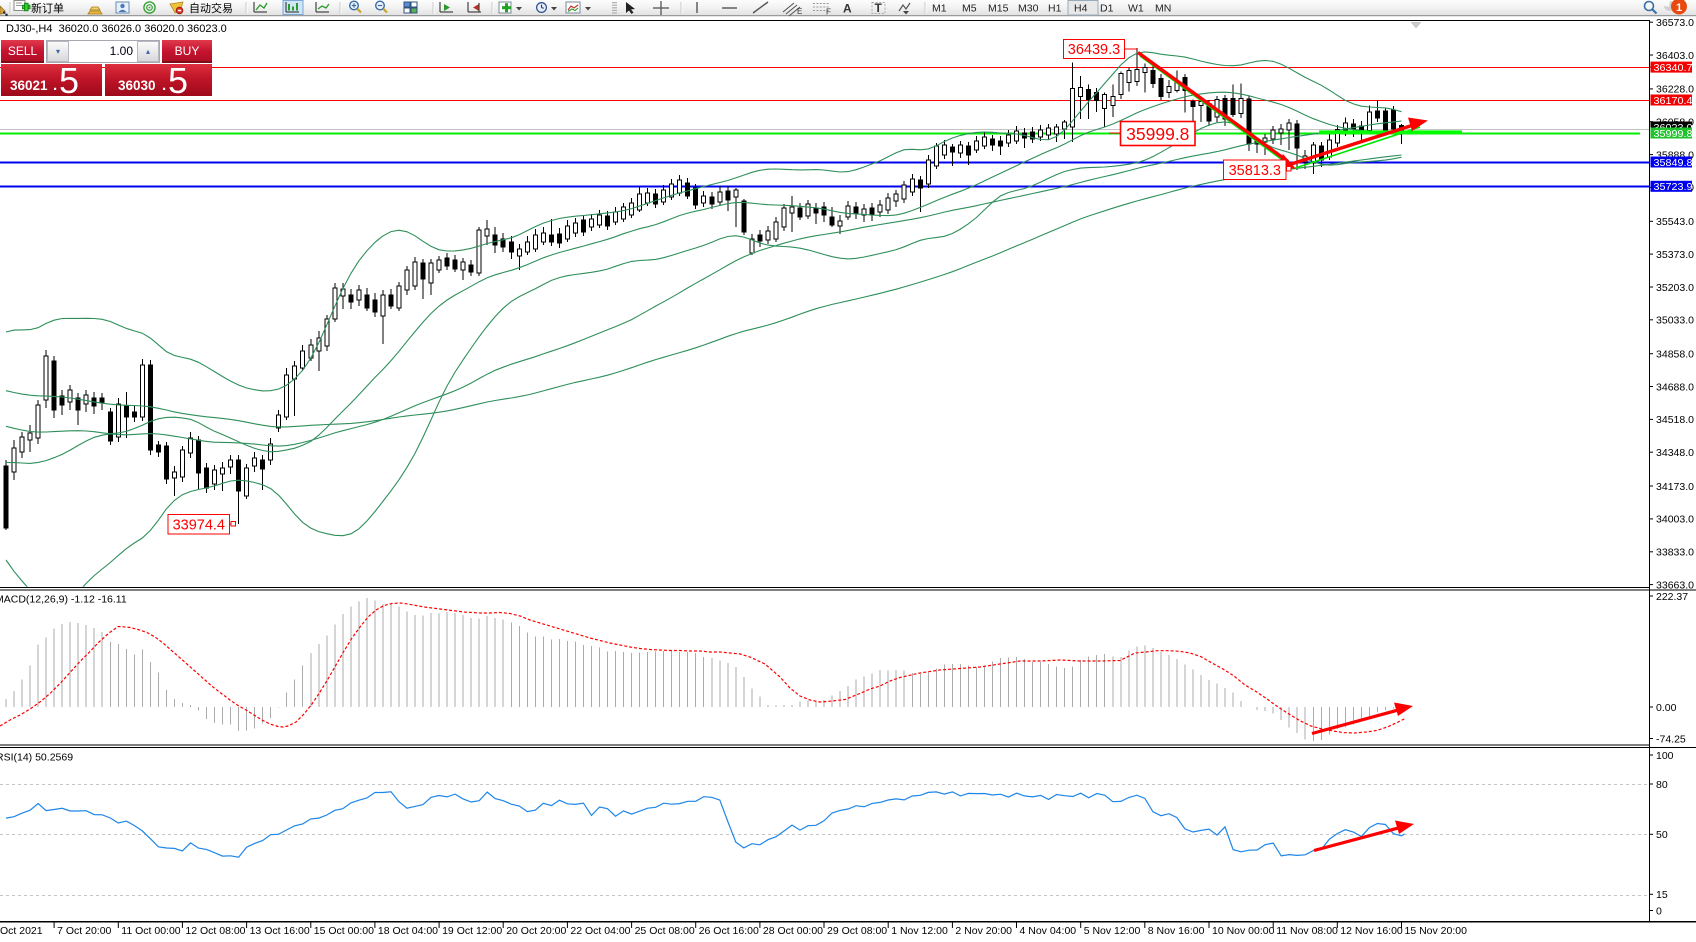  I want to click on svg-text: 222.37, so click(1672, 597).